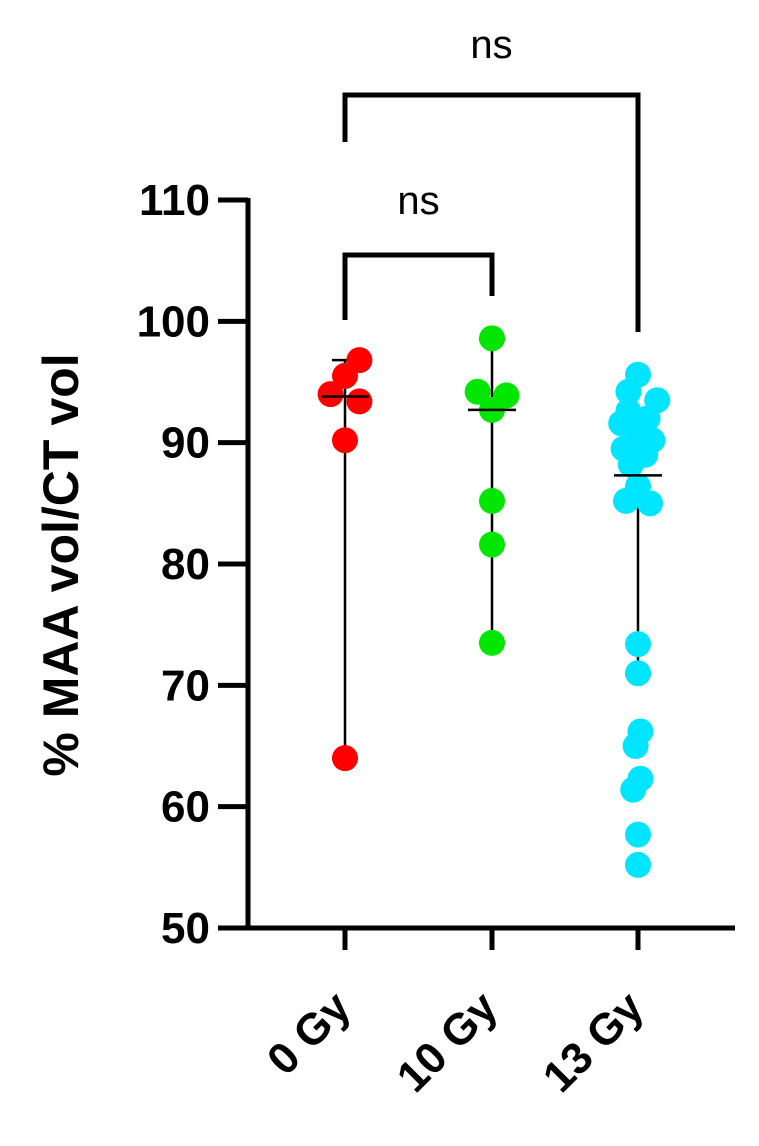 The height and width of the screenshot is (1146, 759). Describe the element at coordinates (61, 564) in the screenshot. I see `y-axis-label: % MAA vol/CT vol` at that location.